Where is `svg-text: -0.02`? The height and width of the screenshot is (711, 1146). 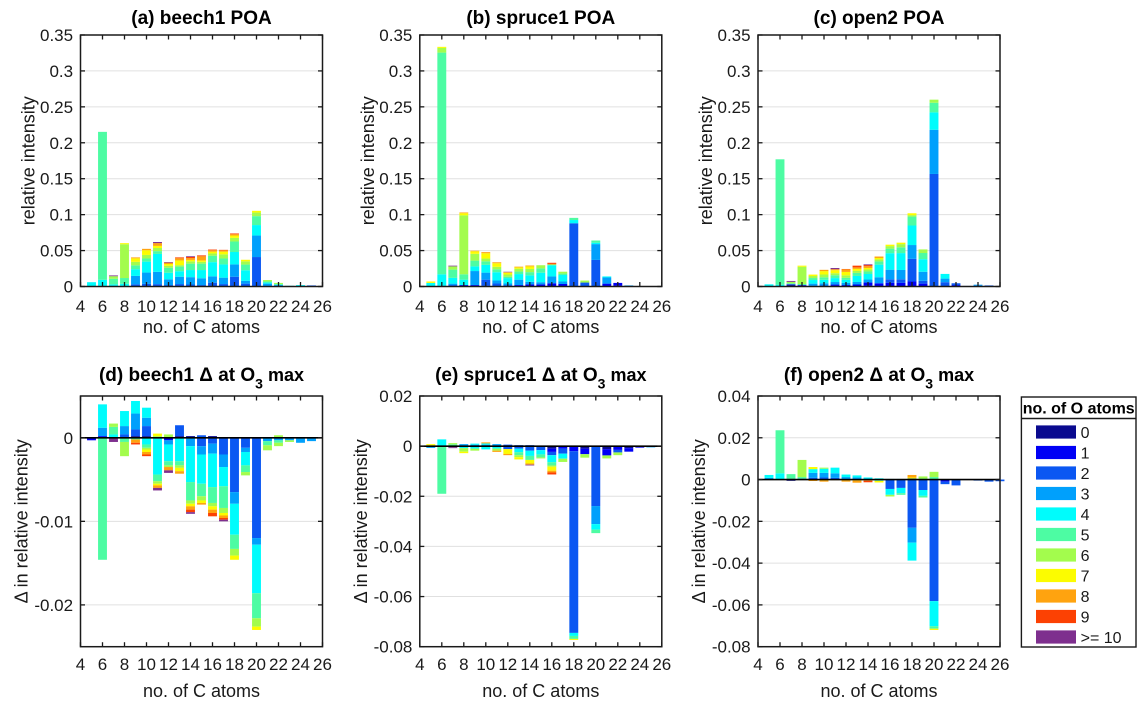 svg-text: -0.02 is located at coordinates (731, 521).